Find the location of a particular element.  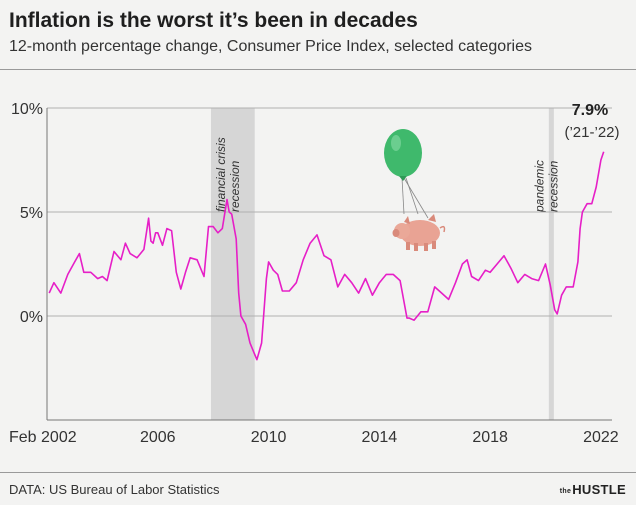

x-tick-label: 2006 is located at coordinates (158, 437).